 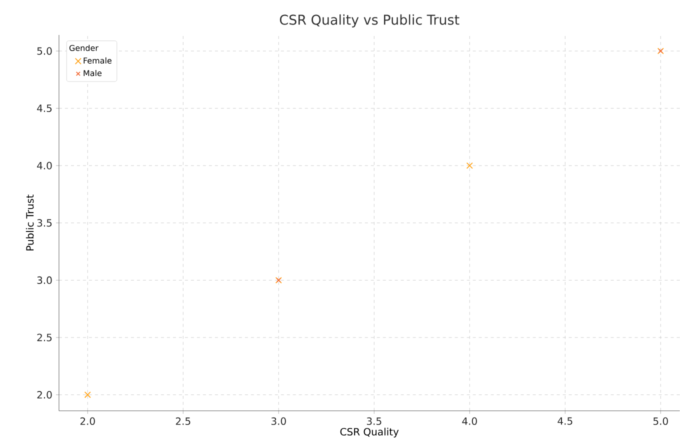 I want to click on y-tick-label: 5.0, so click(x=44, y=51).